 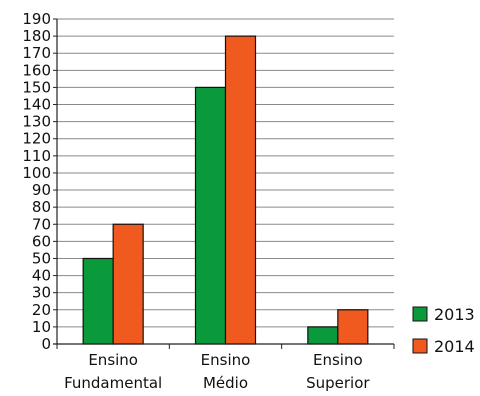 What do you see at coordinates (36, 87) in the screenshot?
I see `y-tick-label: 150` at bounding box center [36, 87].